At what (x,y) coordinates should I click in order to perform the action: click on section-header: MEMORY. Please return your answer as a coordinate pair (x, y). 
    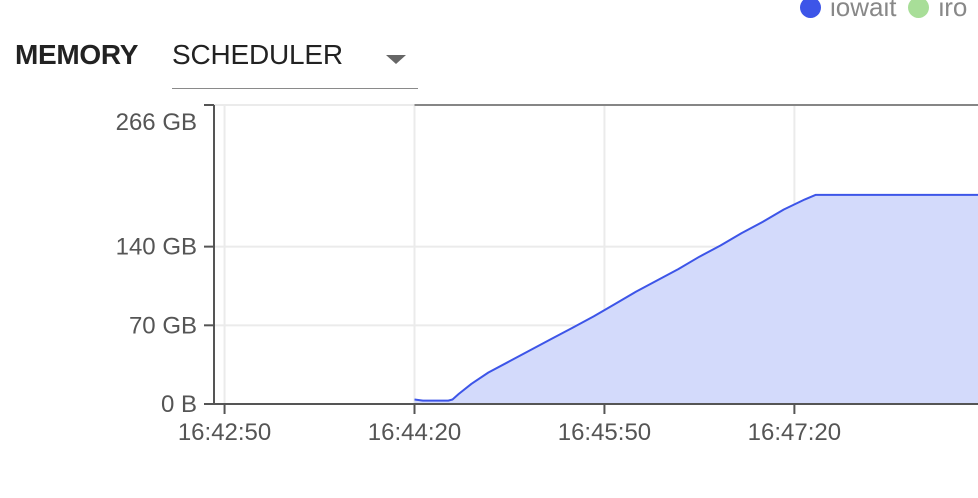
    Looking at the image, I should click on (76, 55).